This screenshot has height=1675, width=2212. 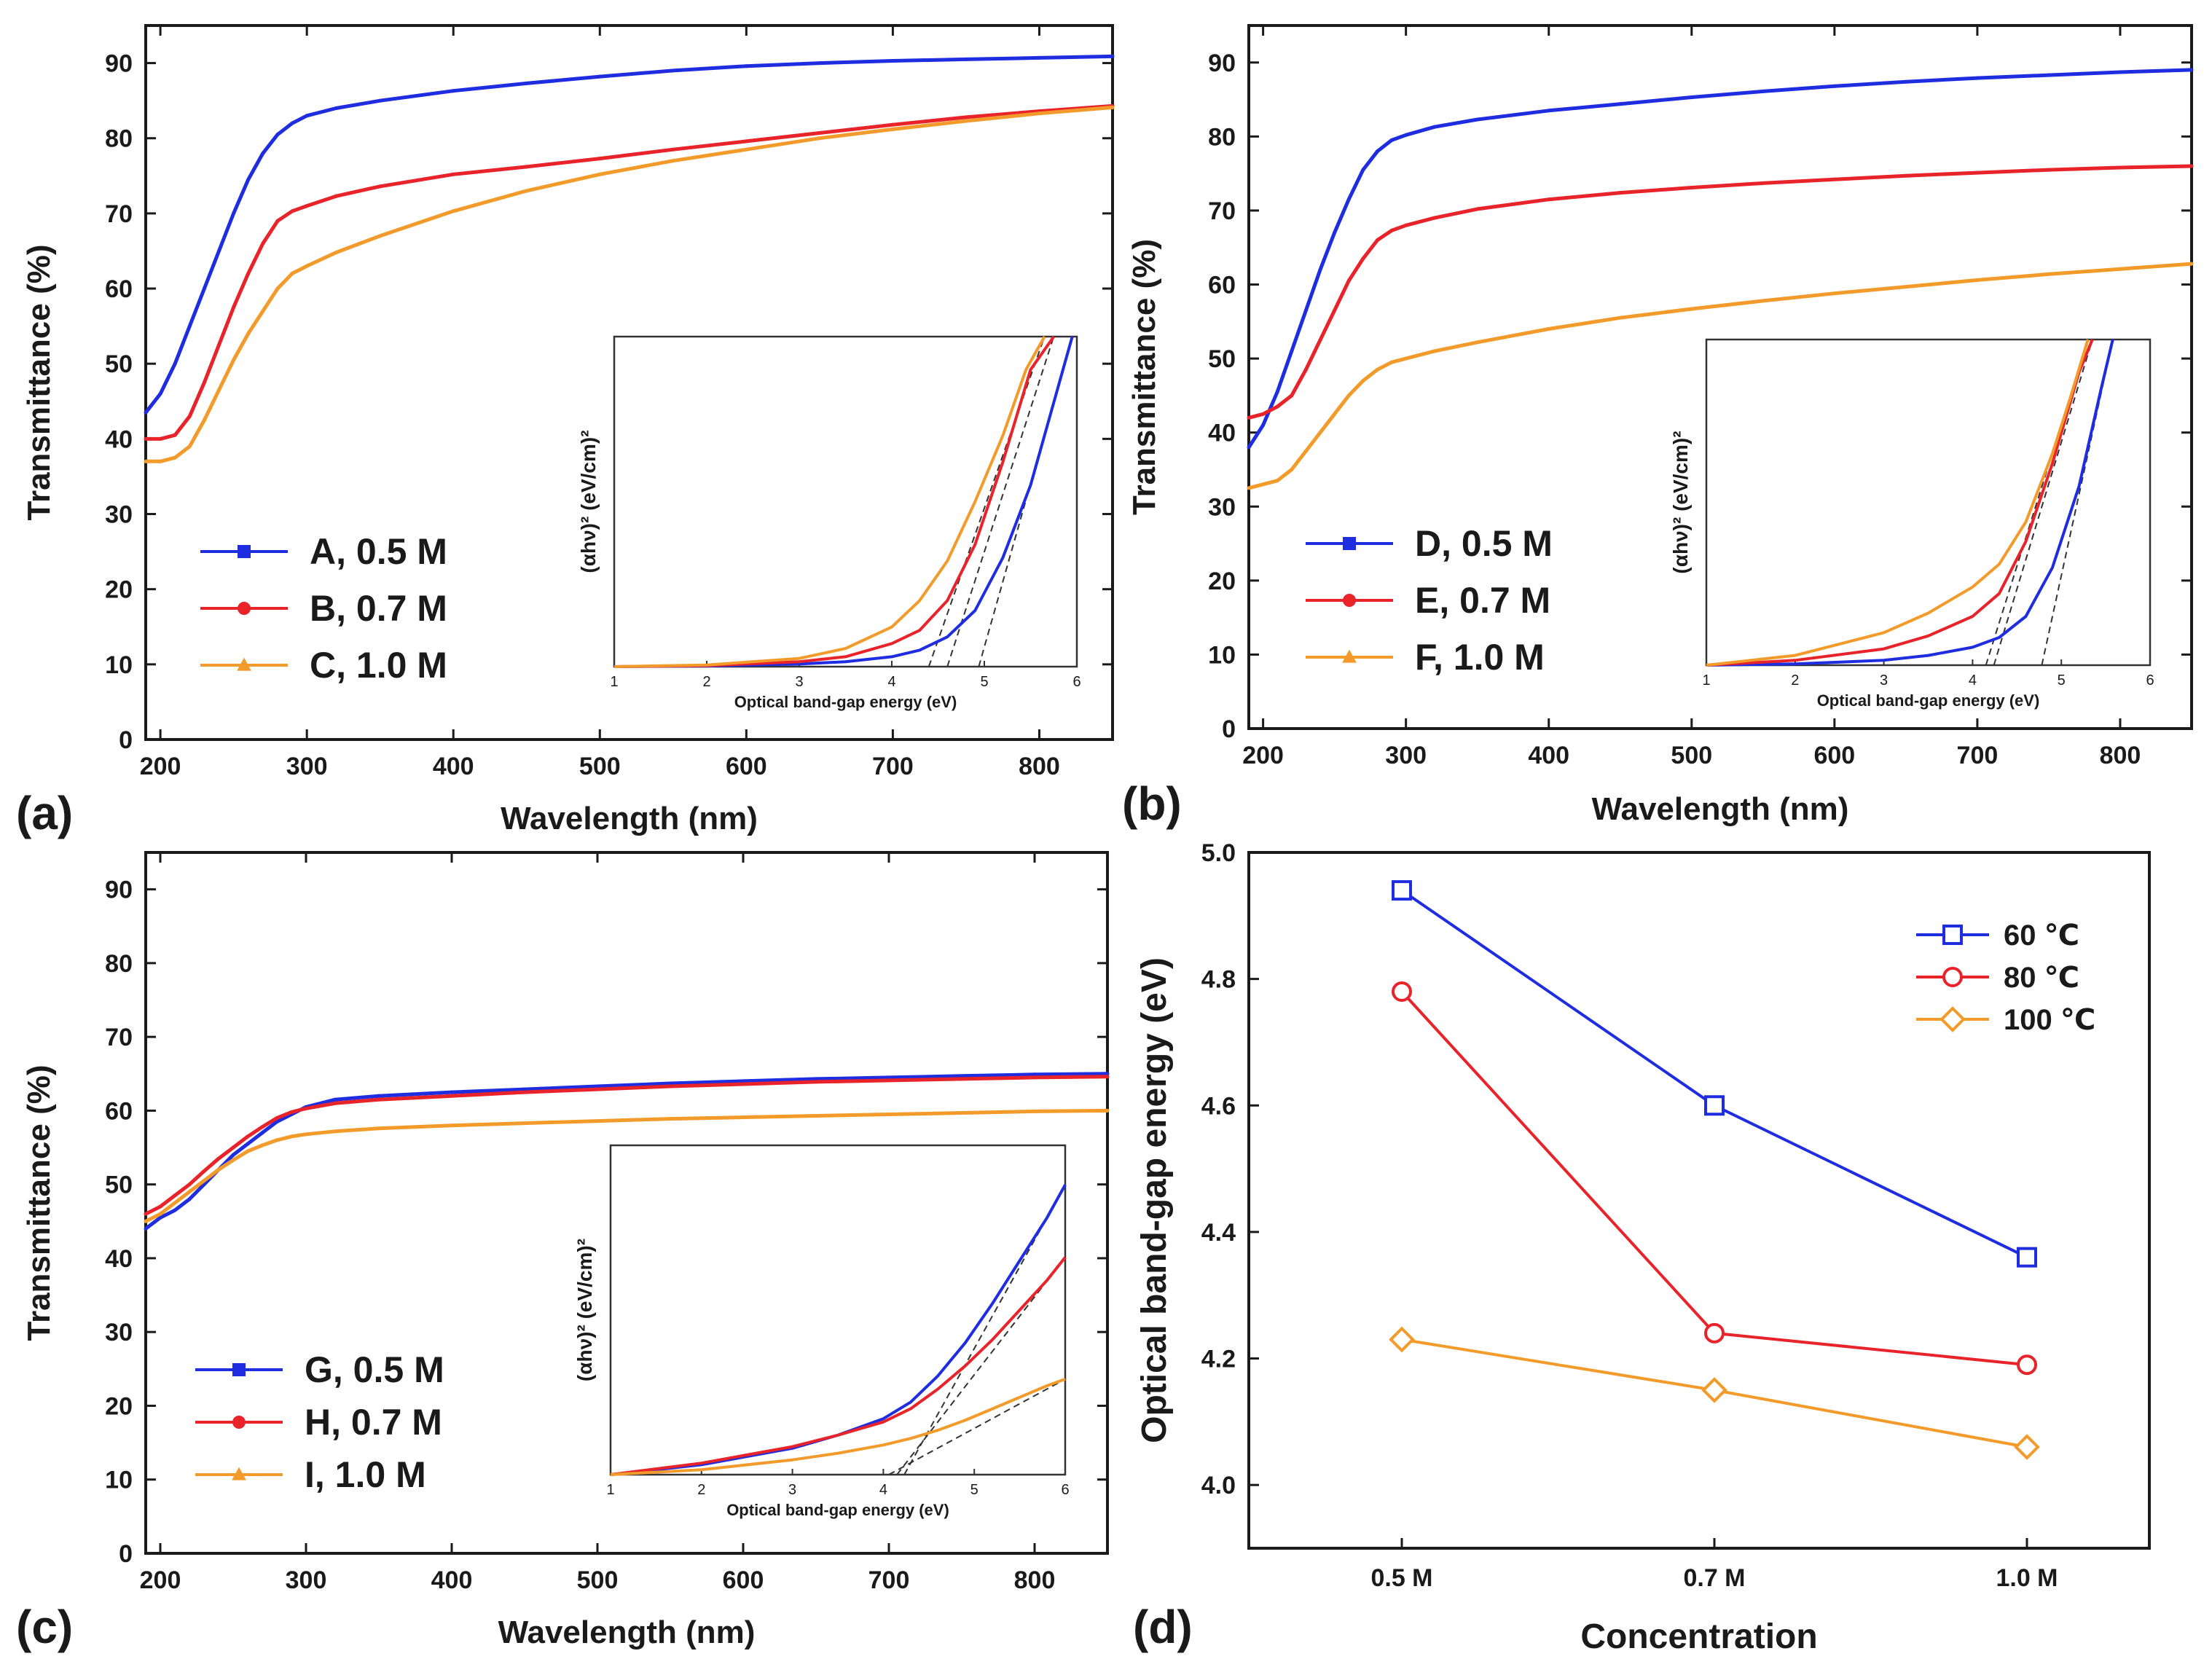 What do you see at coordinates (119, 1406) in the screenshot?
I see `y-tick-label: 20` at bounding box center [119, 1406].